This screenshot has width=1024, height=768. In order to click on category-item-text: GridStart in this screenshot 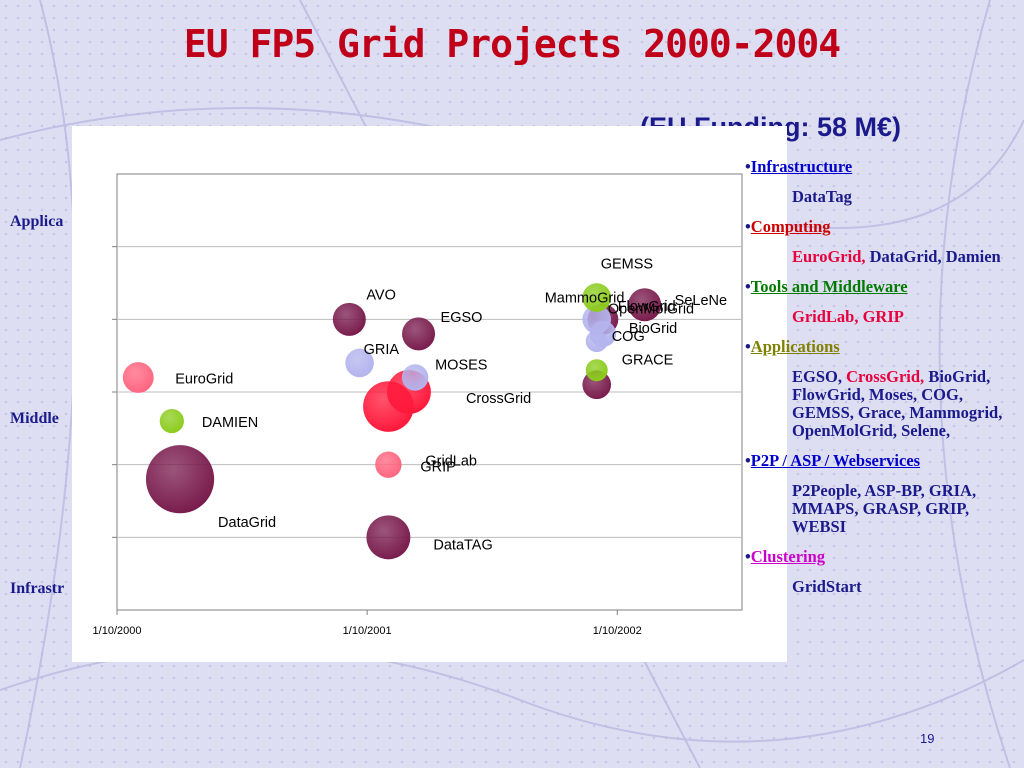, I will do `click(827, 586)`.